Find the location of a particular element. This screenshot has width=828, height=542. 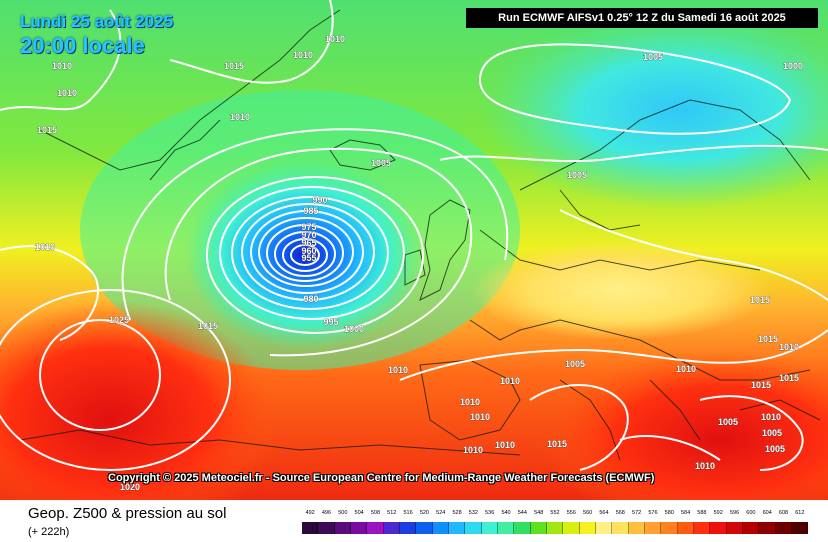

scale-label: 600 is located at coordinates (751, 513).